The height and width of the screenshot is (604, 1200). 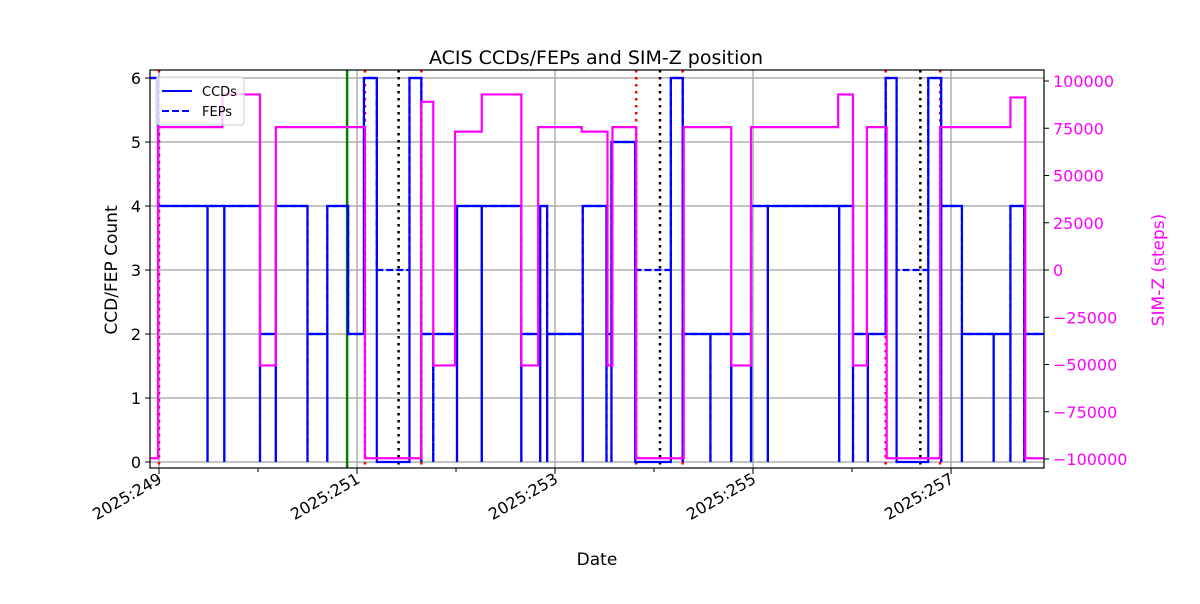 I want to click on x-tick-label: 2025:257, so click(x=919, y=496).